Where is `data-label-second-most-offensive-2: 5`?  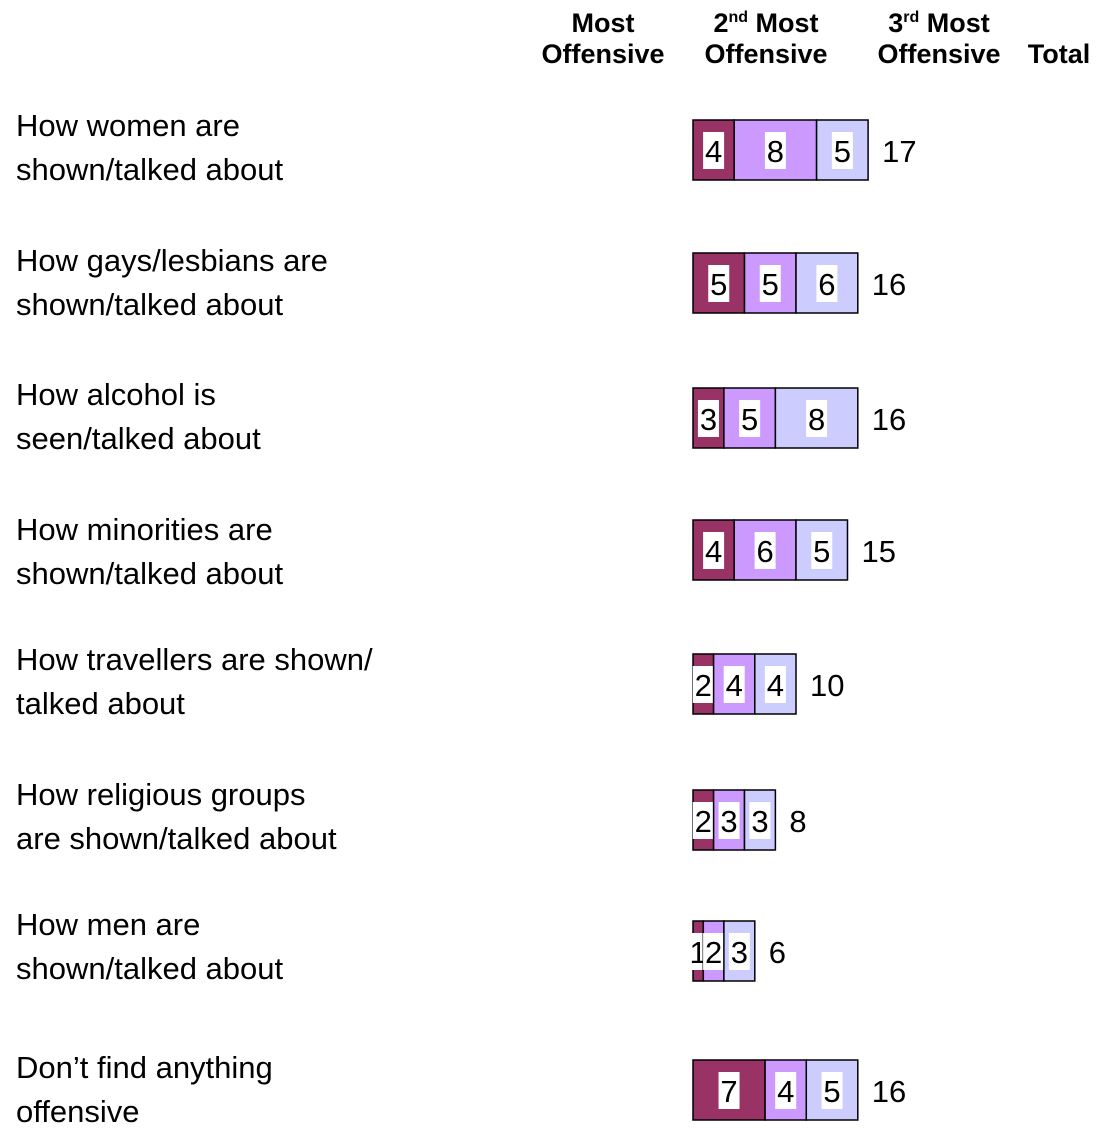
data-label-second-most-offensive-2: 5 is located at coordinates (749, 419).